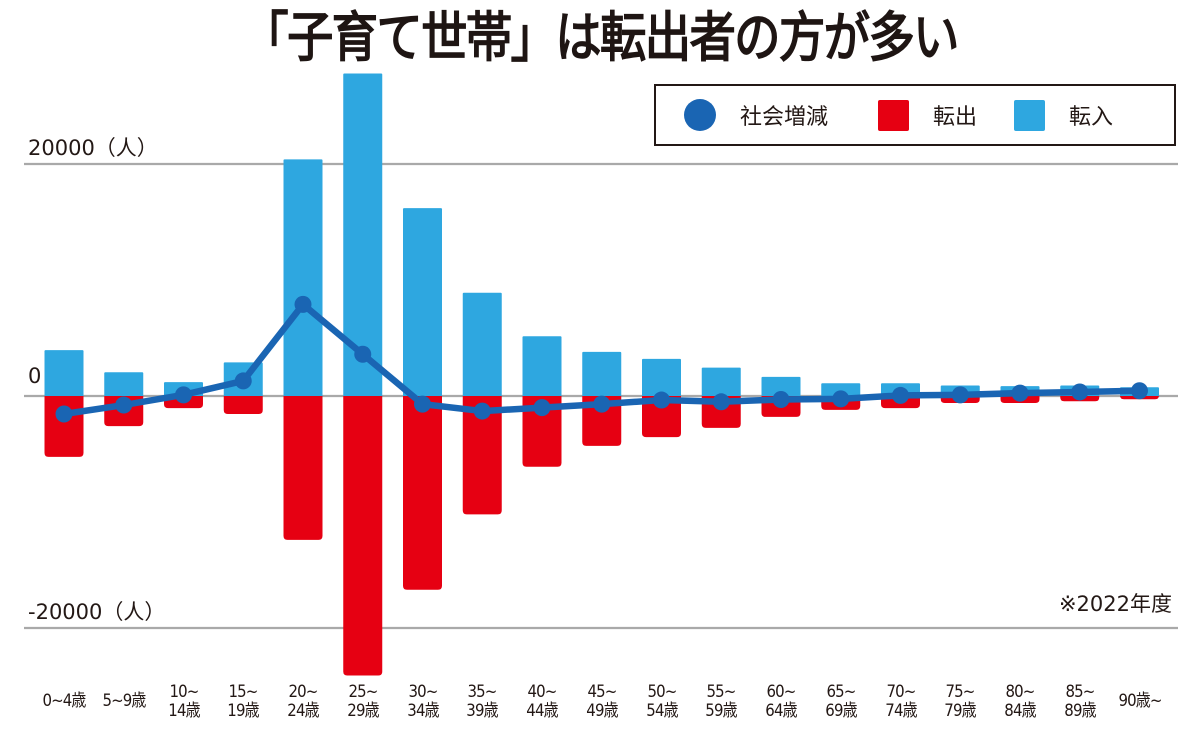  I want to click on x-tick-label-line: 84歳, so click(1020, 711).